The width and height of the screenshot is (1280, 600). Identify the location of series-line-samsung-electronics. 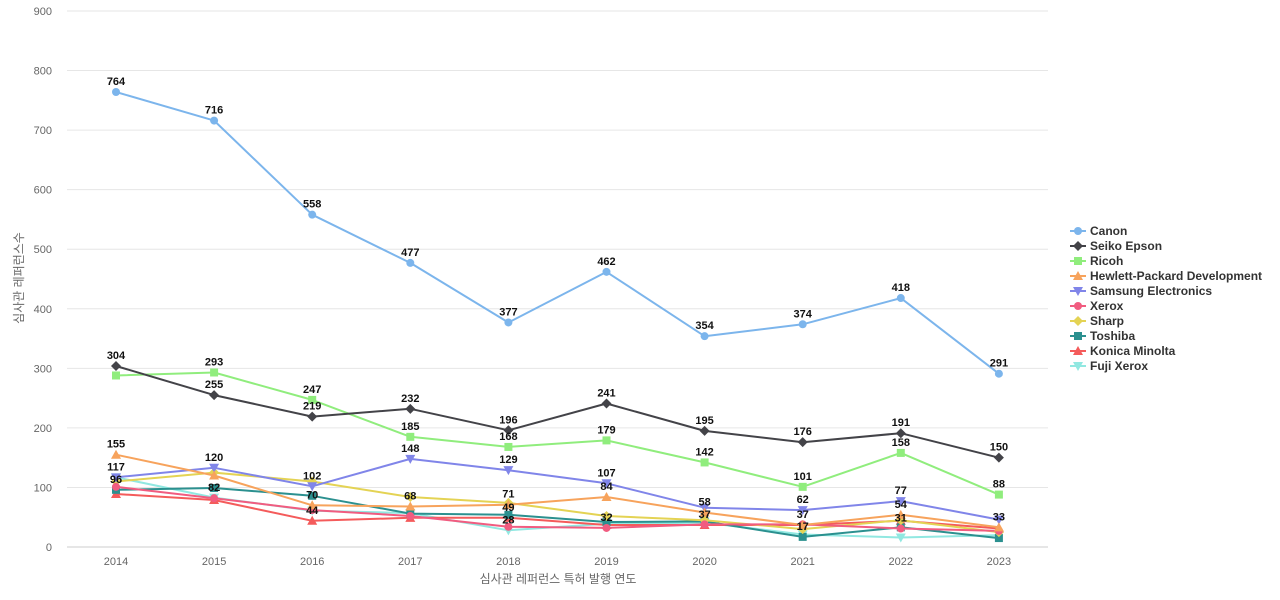
(557, 489).